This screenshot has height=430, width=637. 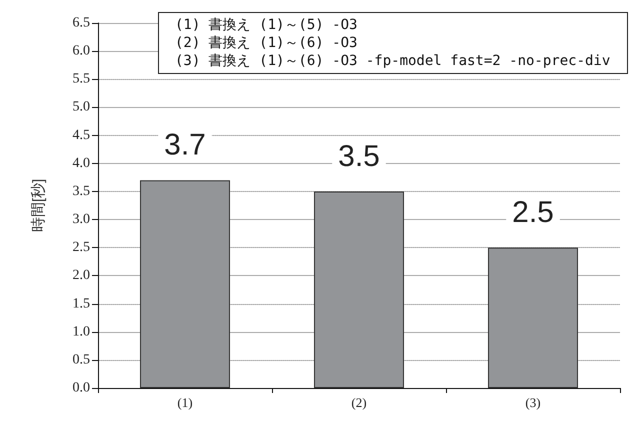 What do you see at coordinates (359, 402) in the screenshot?
I see `x-tick-label: (2)` at bounding box center [359, 402].